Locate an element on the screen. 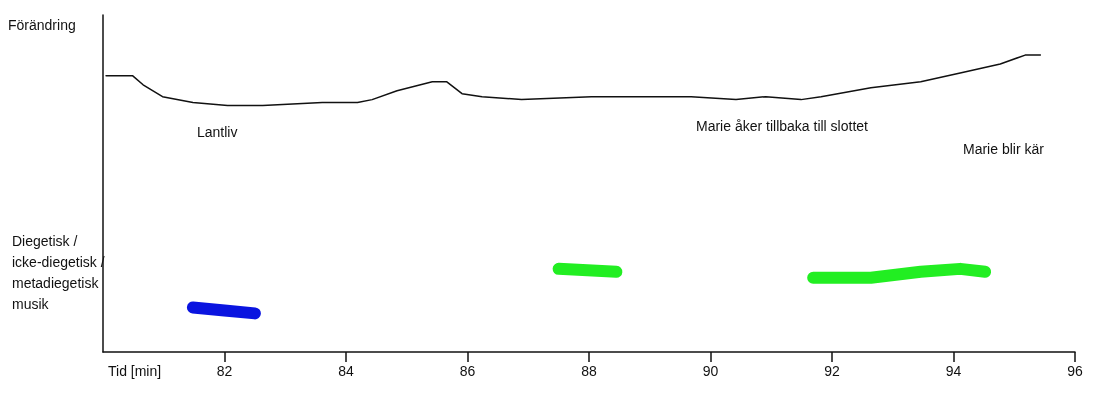 The height and width of the screenshot is (402, 1093). annotation: Marie åker tillbaka till slottet is located at coordinates (782, 125).